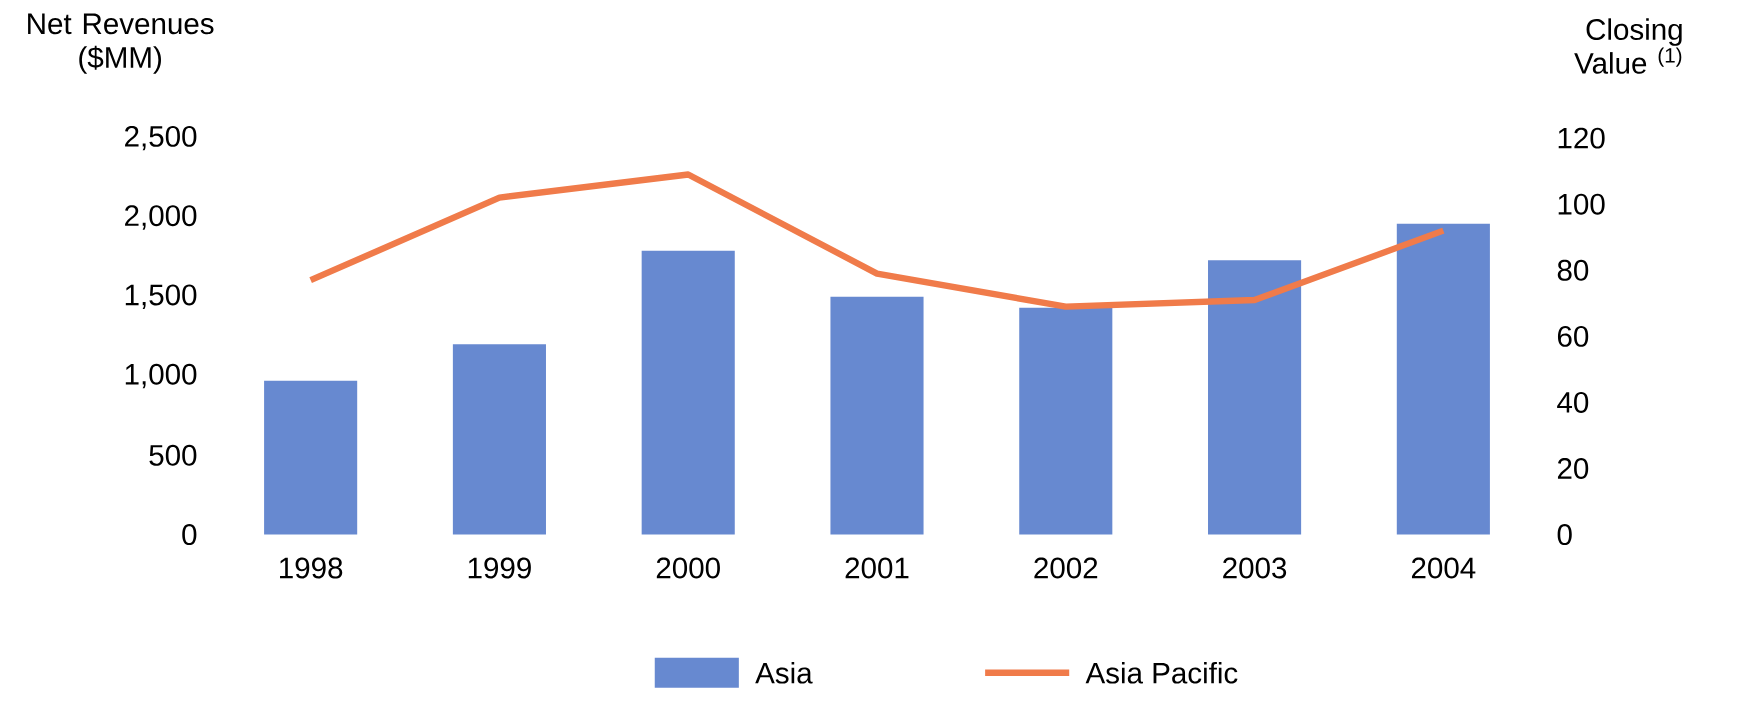 This screenshot has height=715, width=1754. What do you see at coordinates (1628, 46) in the screenshot?
I see `y2-axis-title: Closing Value $^{(1)}$` at bounding box center [1628, 46].